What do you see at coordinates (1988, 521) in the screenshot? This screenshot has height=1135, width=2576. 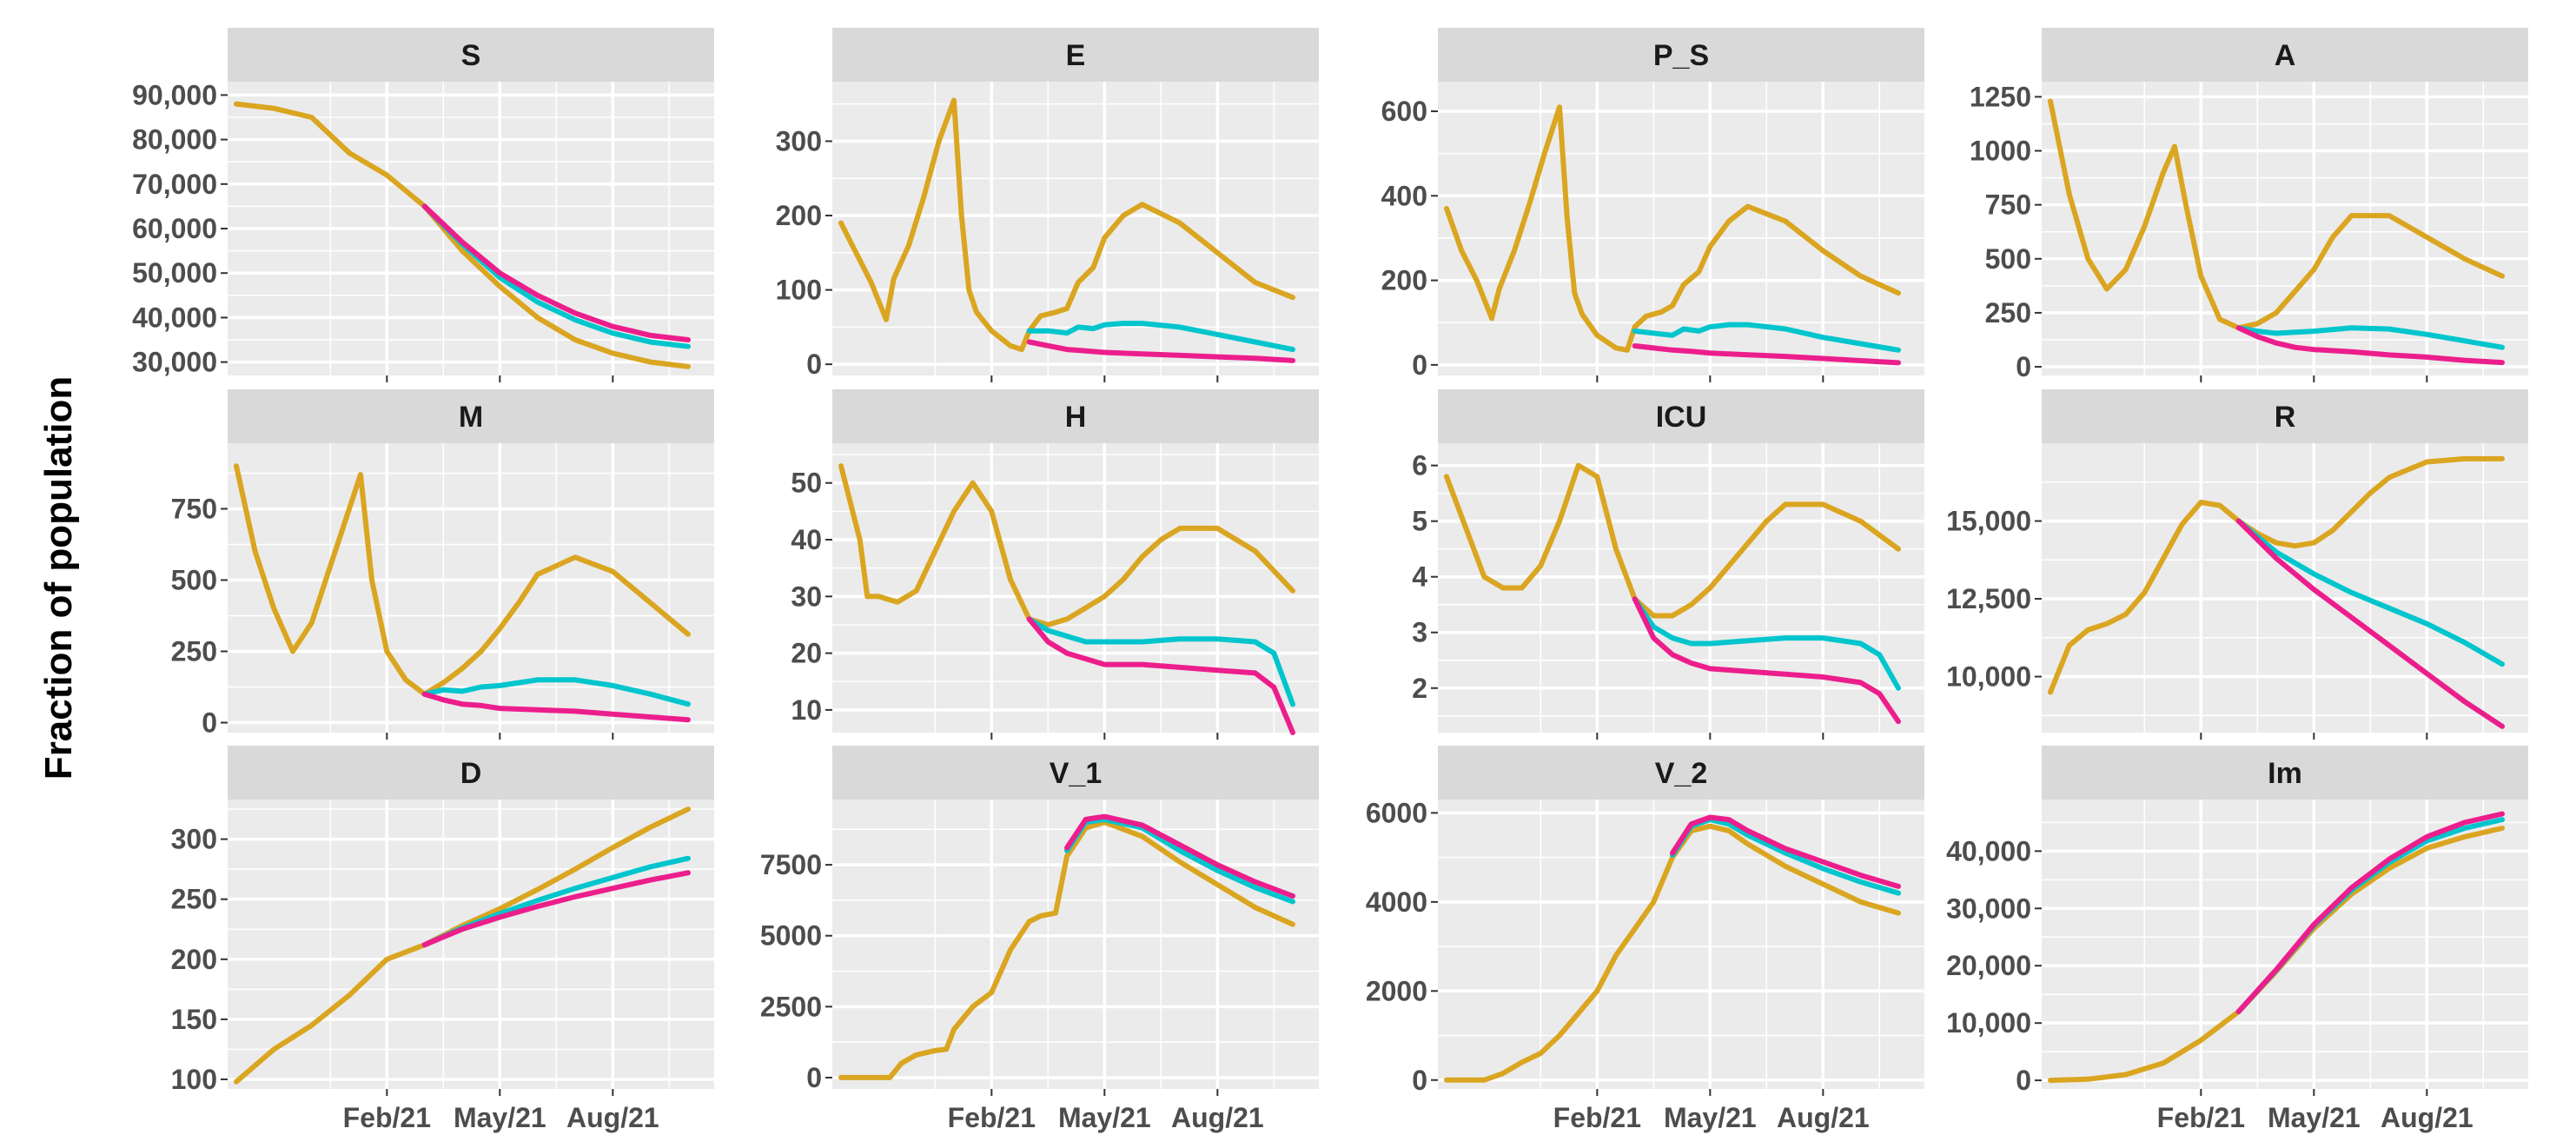 I see `y-tick-label: 15,000` at bounding box center [1988, 521].